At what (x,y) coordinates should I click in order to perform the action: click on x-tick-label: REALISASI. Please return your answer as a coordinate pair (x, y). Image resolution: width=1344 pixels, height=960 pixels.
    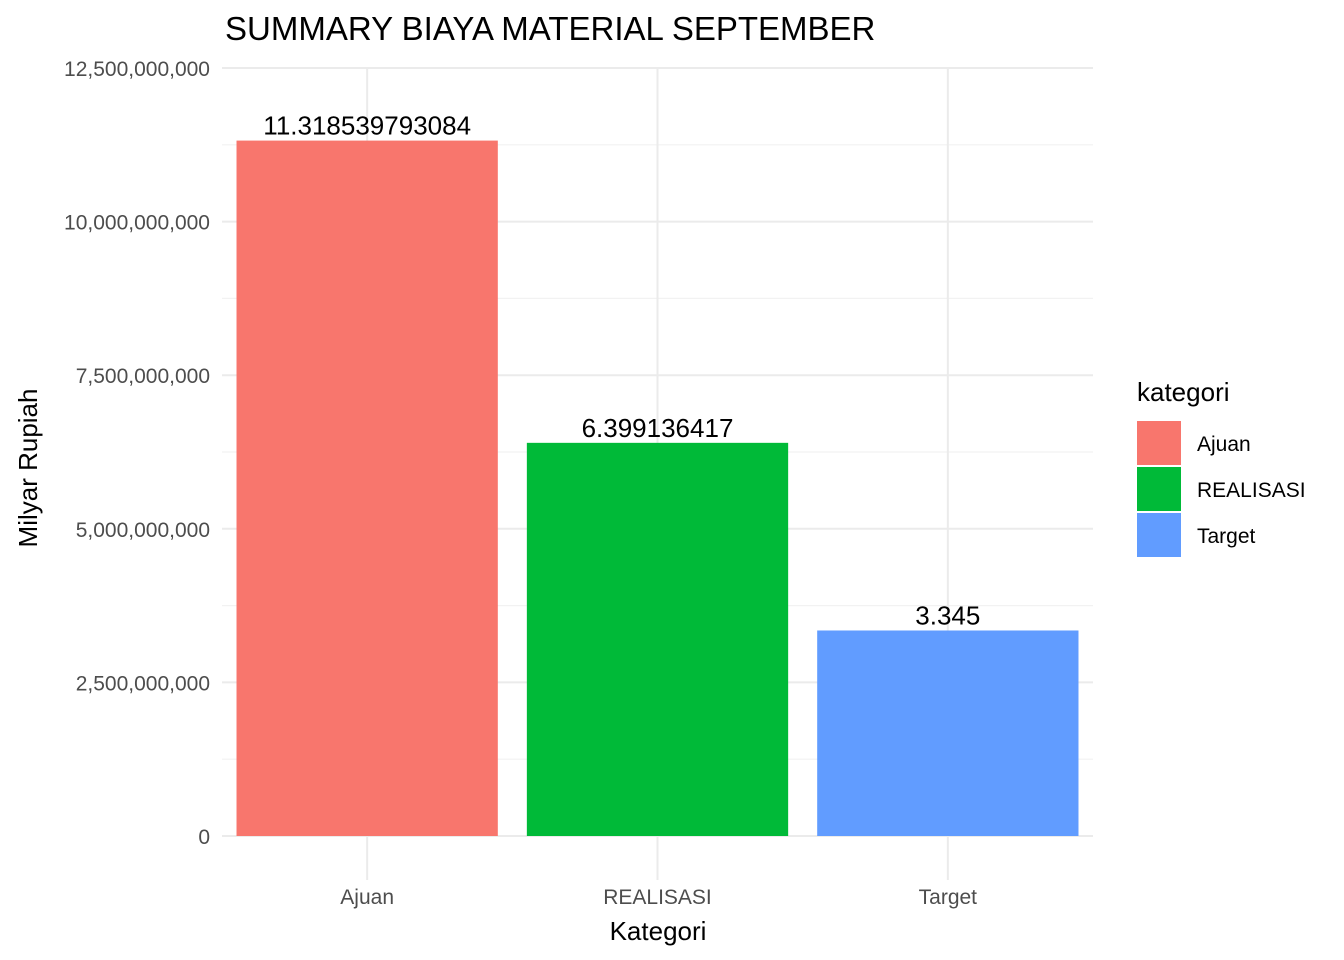
    Looking at the image, I should click on (657, 897).